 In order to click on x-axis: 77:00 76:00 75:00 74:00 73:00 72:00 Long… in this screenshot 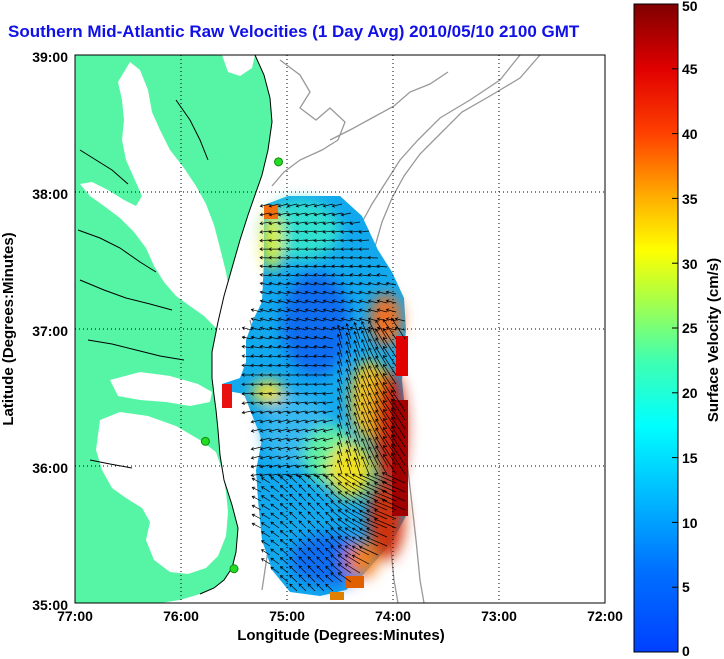, I will do `click(340, 626)`.